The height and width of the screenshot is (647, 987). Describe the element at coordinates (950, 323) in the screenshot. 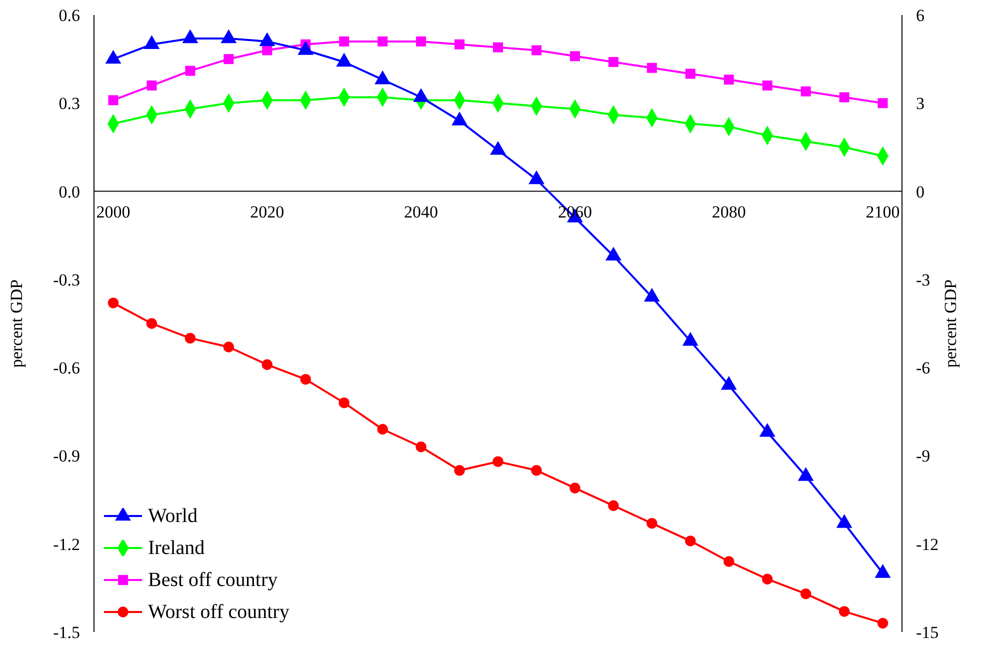

I see `y2-axis-title: percent GDP` at that location.